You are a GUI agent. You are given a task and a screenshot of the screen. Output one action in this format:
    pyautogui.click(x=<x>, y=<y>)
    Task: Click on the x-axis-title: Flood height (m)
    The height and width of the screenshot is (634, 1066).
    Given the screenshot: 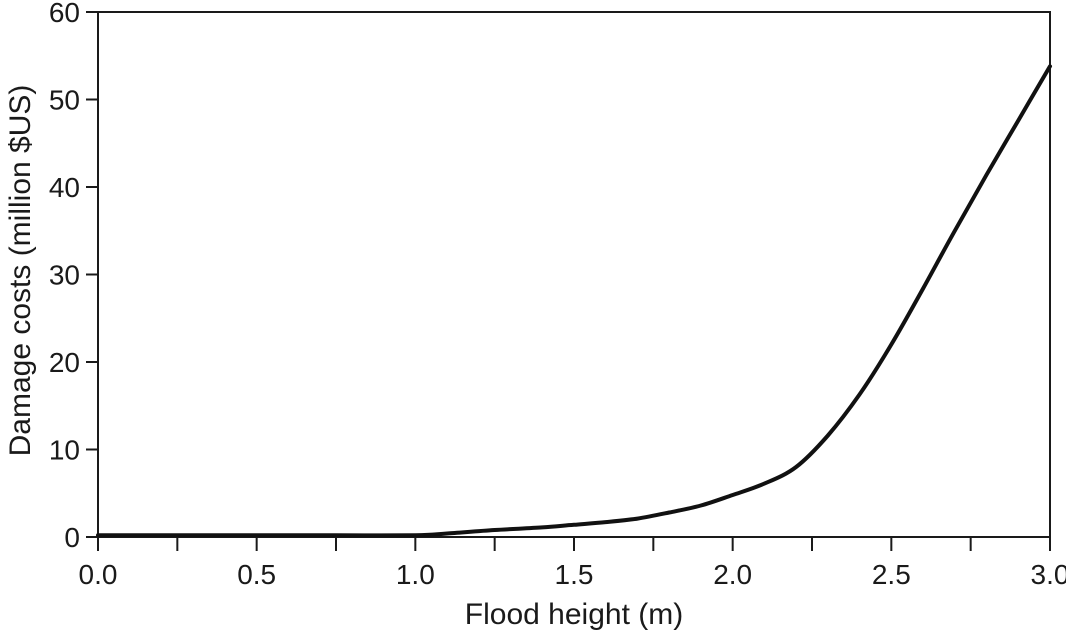 What is the action you would take?
    pyautogui.click(x=574, y=614)
    